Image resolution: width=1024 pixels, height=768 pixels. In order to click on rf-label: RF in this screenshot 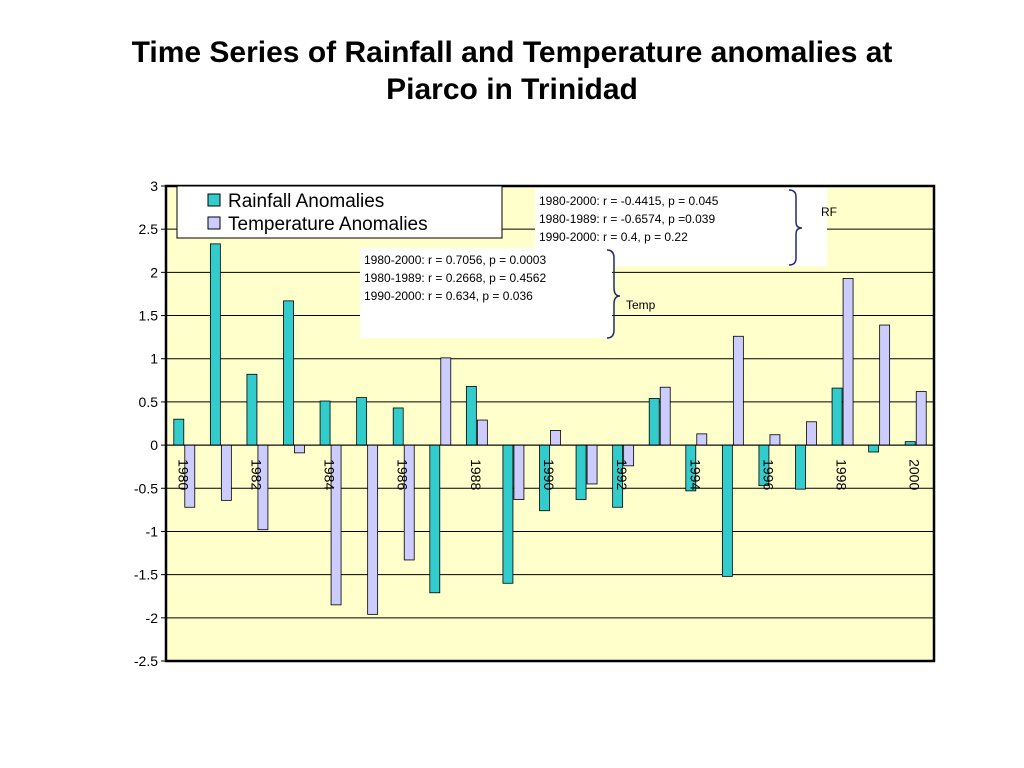, I will do `click(829, 212)`.